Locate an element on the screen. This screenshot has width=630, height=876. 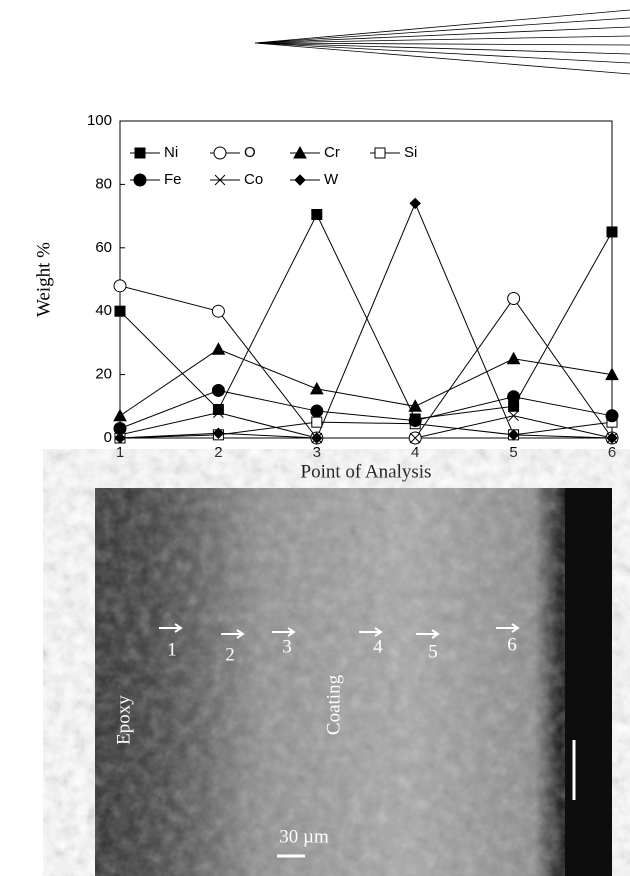
x-tick-label: 3 is located at coordinates (317, 452).